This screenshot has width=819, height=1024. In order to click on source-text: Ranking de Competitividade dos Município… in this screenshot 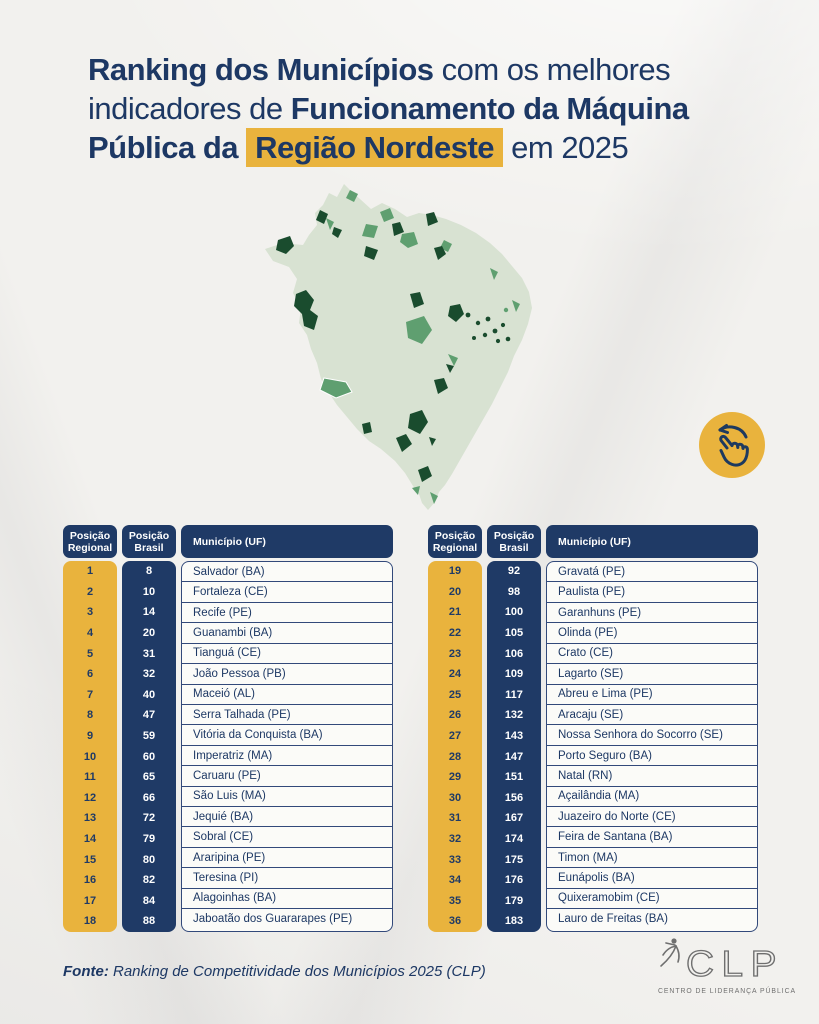, I will do `click(297, 971)`.